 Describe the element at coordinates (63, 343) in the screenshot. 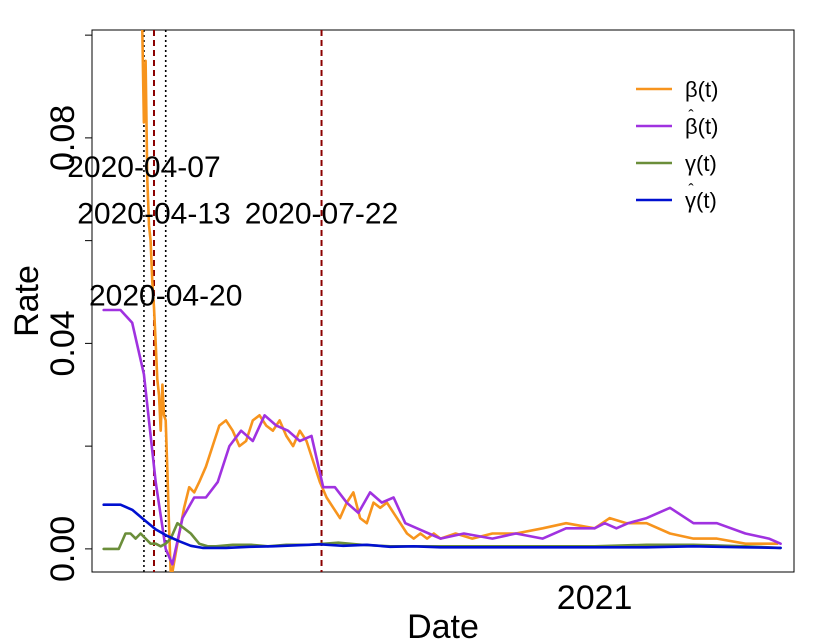

I see `y-tick-label: 0.04` at that location.